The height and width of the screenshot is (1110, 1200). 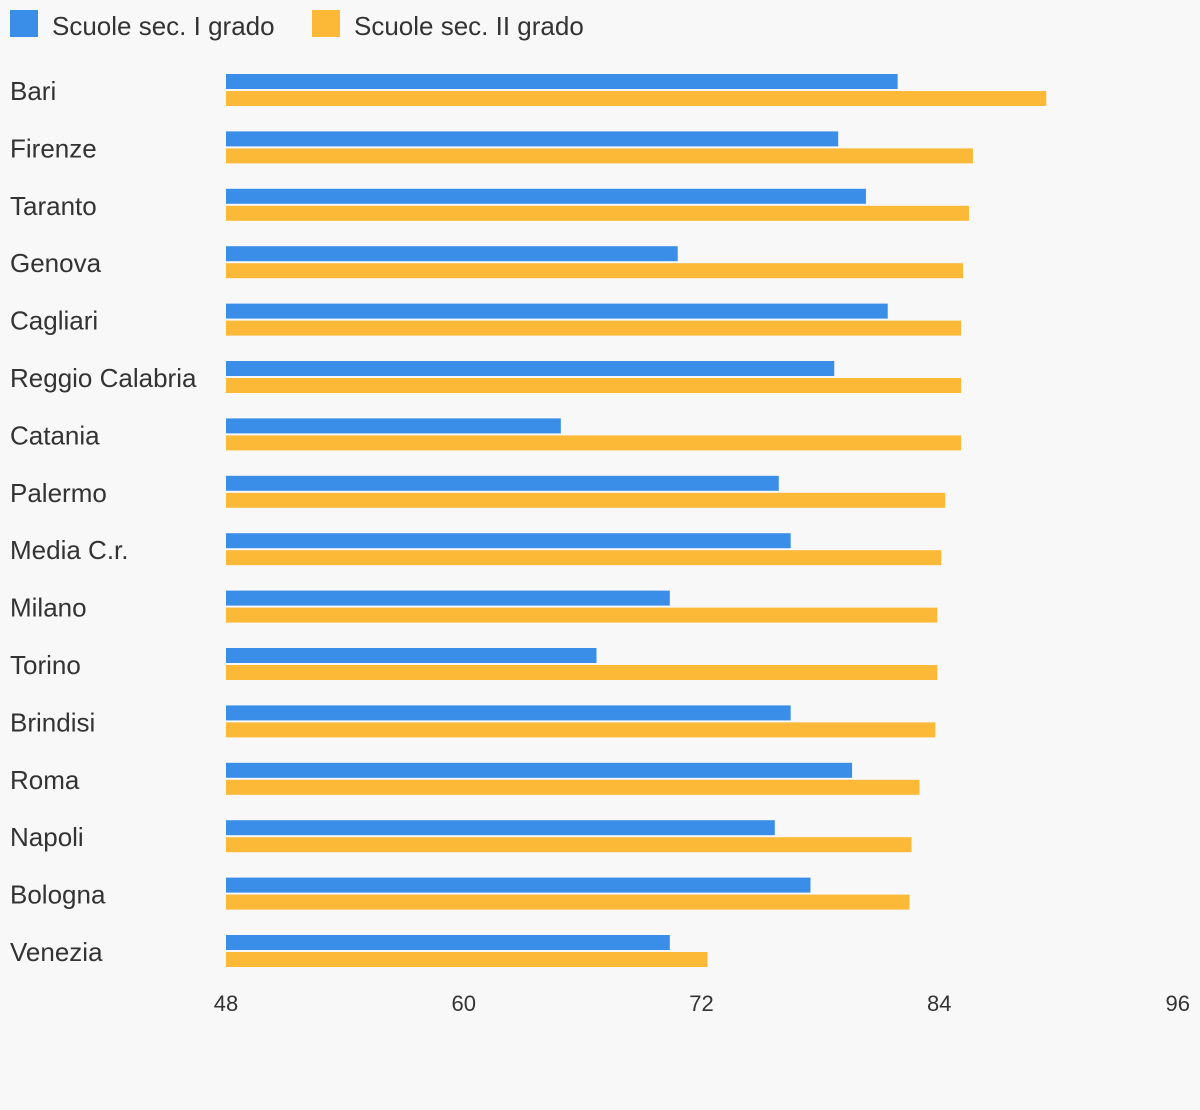 What do you see at coordinates (58, 895) in the screenshot?
I see `category-label: Bologna` at bounding box center [58, 895].